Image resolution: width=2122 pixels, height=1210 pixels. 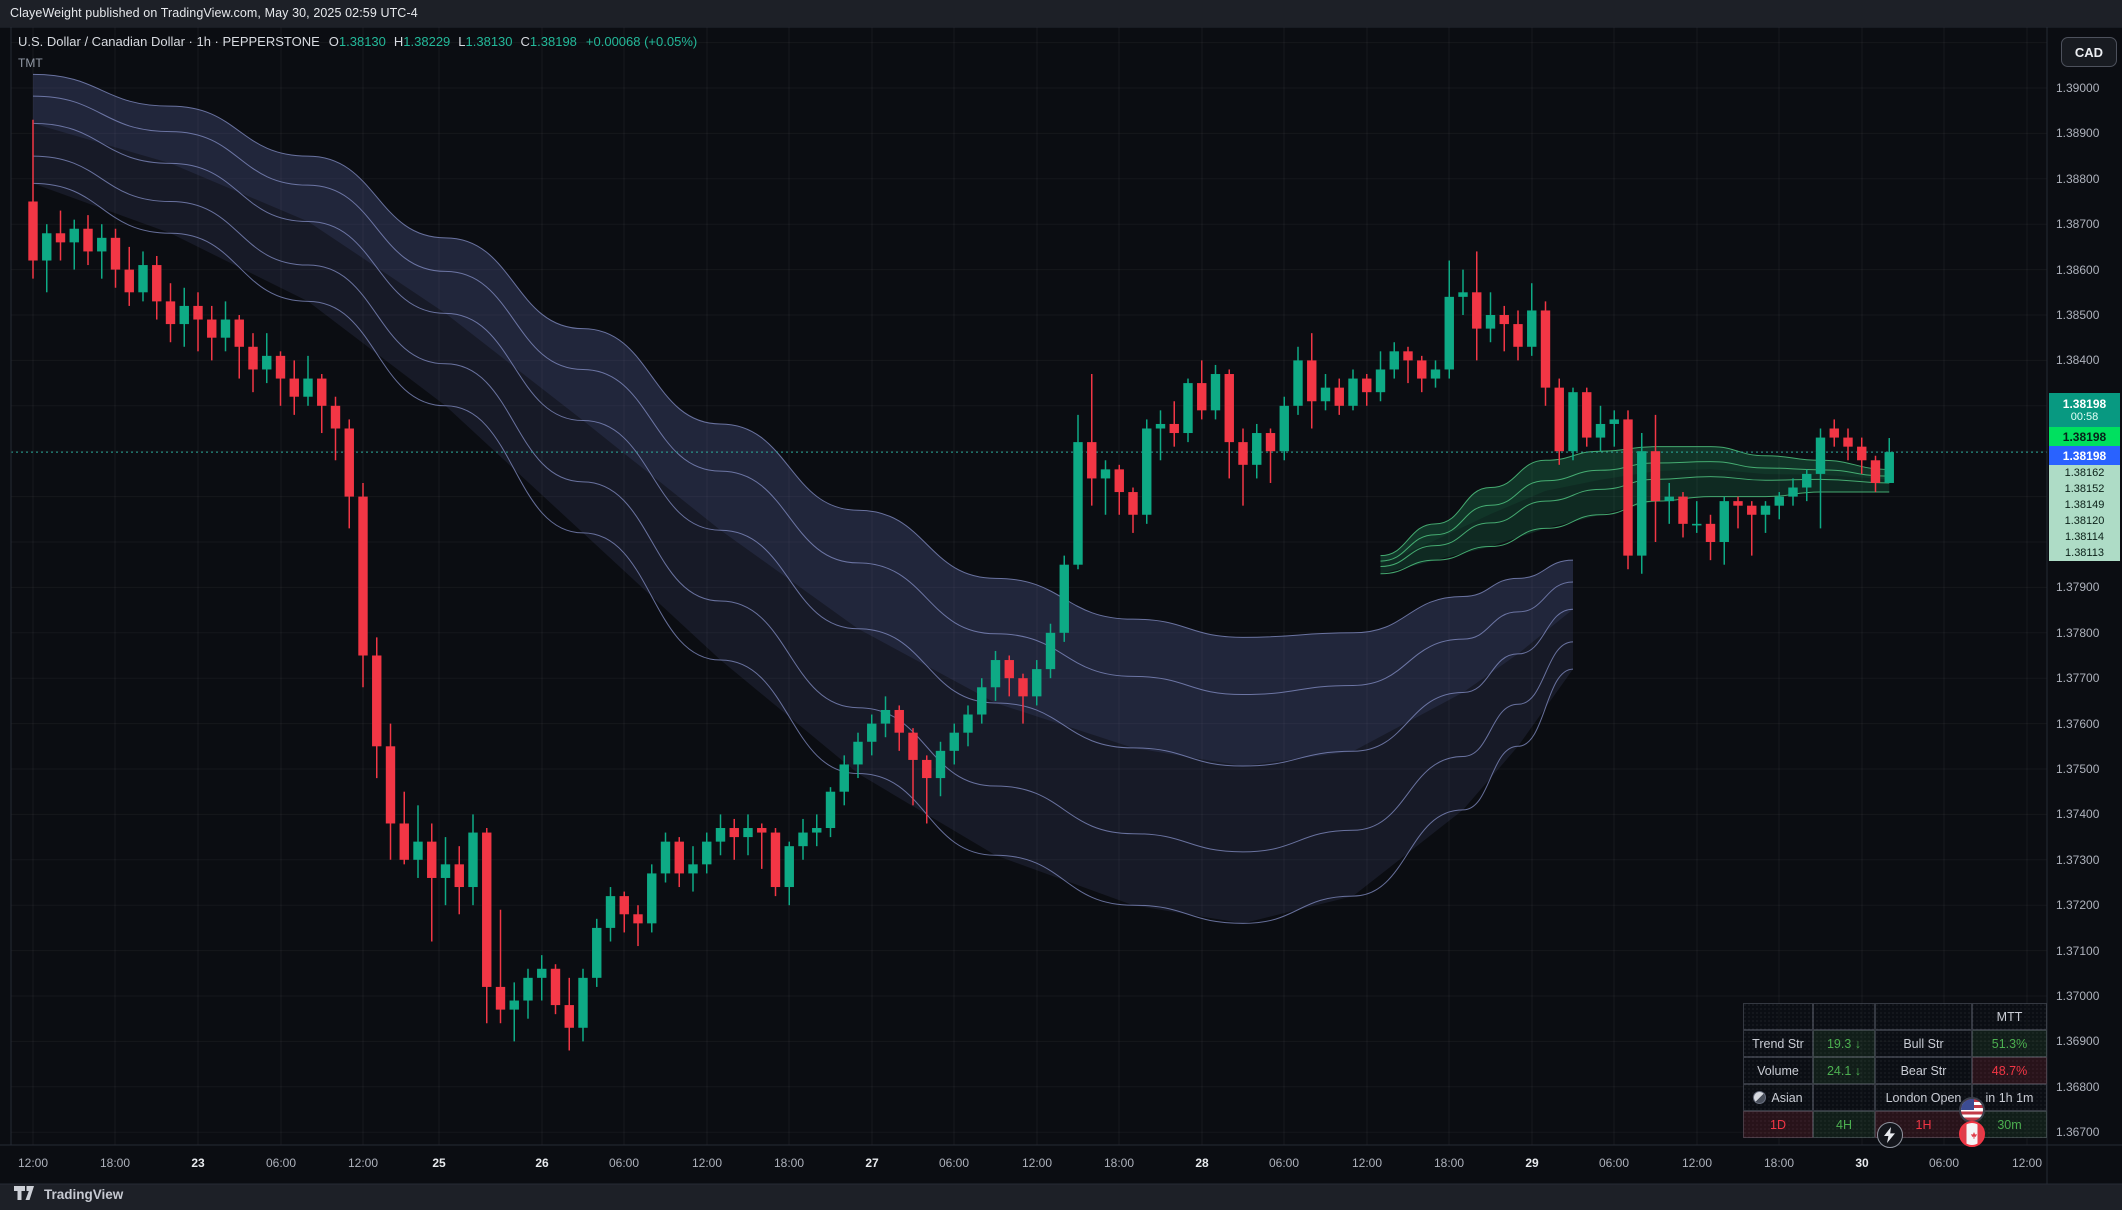 What do you see at coordinates (2078, 814) in the screenshot?
I see `price-axis-label: 1.37400` at bounding box center [2078, 814].